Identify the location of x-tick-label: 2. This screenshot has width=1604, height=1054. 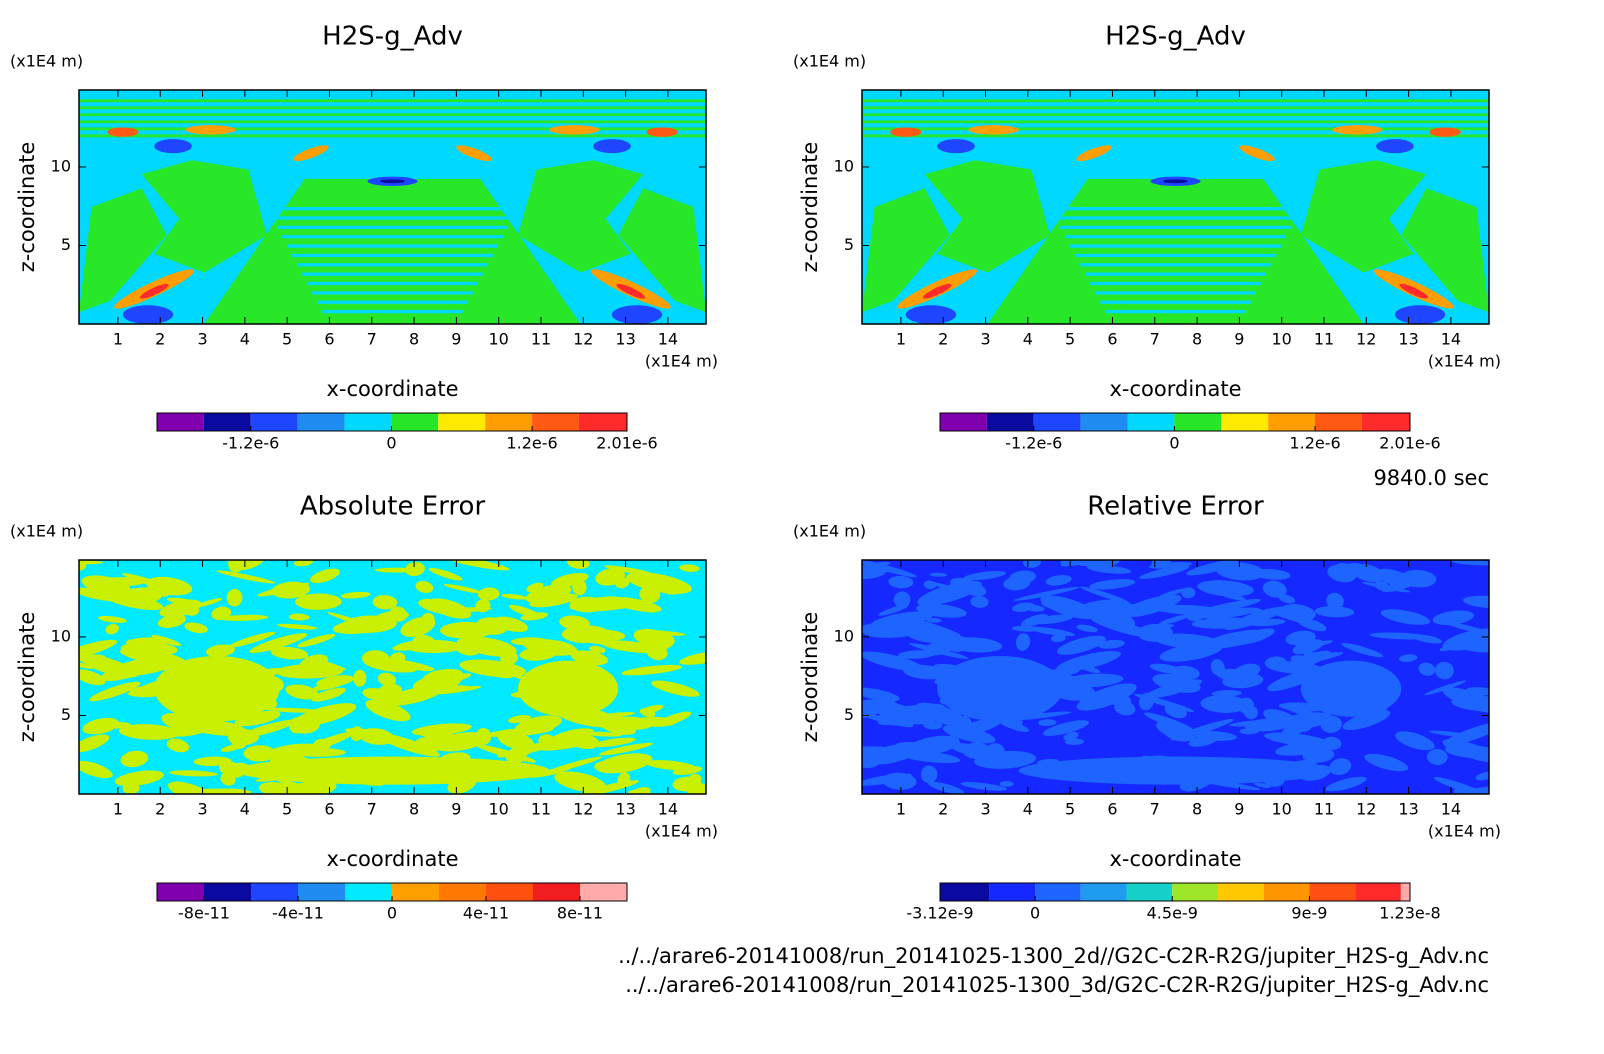
(943, 809).